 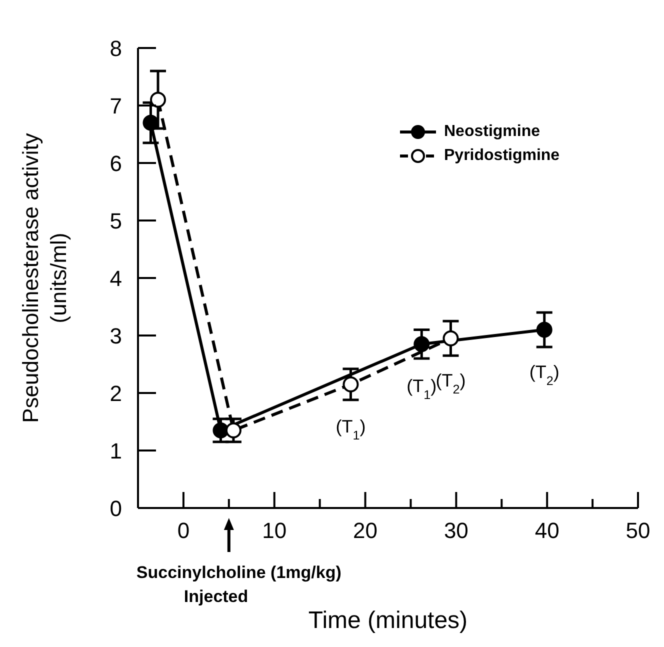 What do you see at coordinates (116, 336) in the screenshot?
I see `y-tick-label: 3` at bounding box center [116, 336].